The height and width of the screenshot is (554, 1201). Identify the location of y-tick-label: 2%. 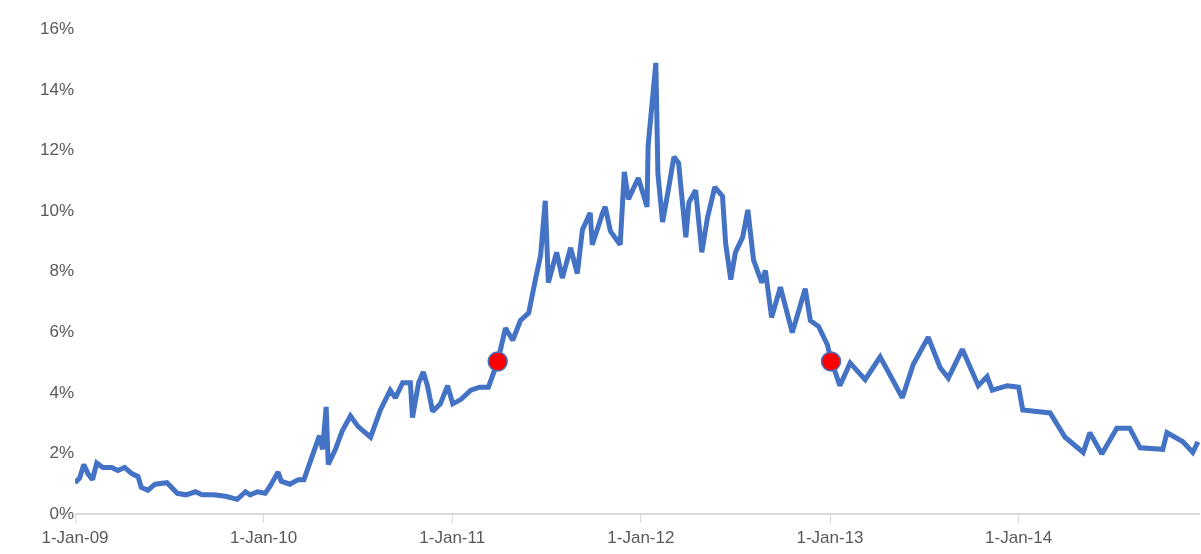
(61, 453).